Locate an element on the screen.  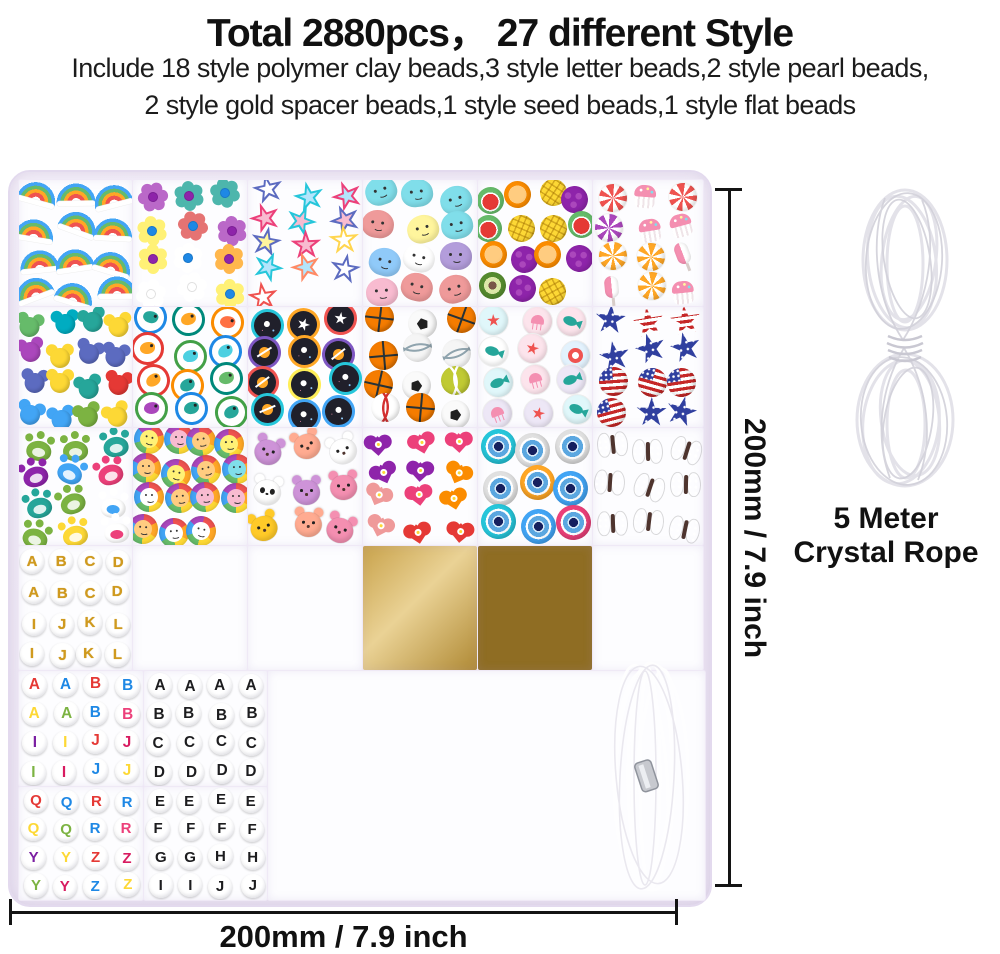
dimension-cap-bottom is located at coordinates (728, 885).